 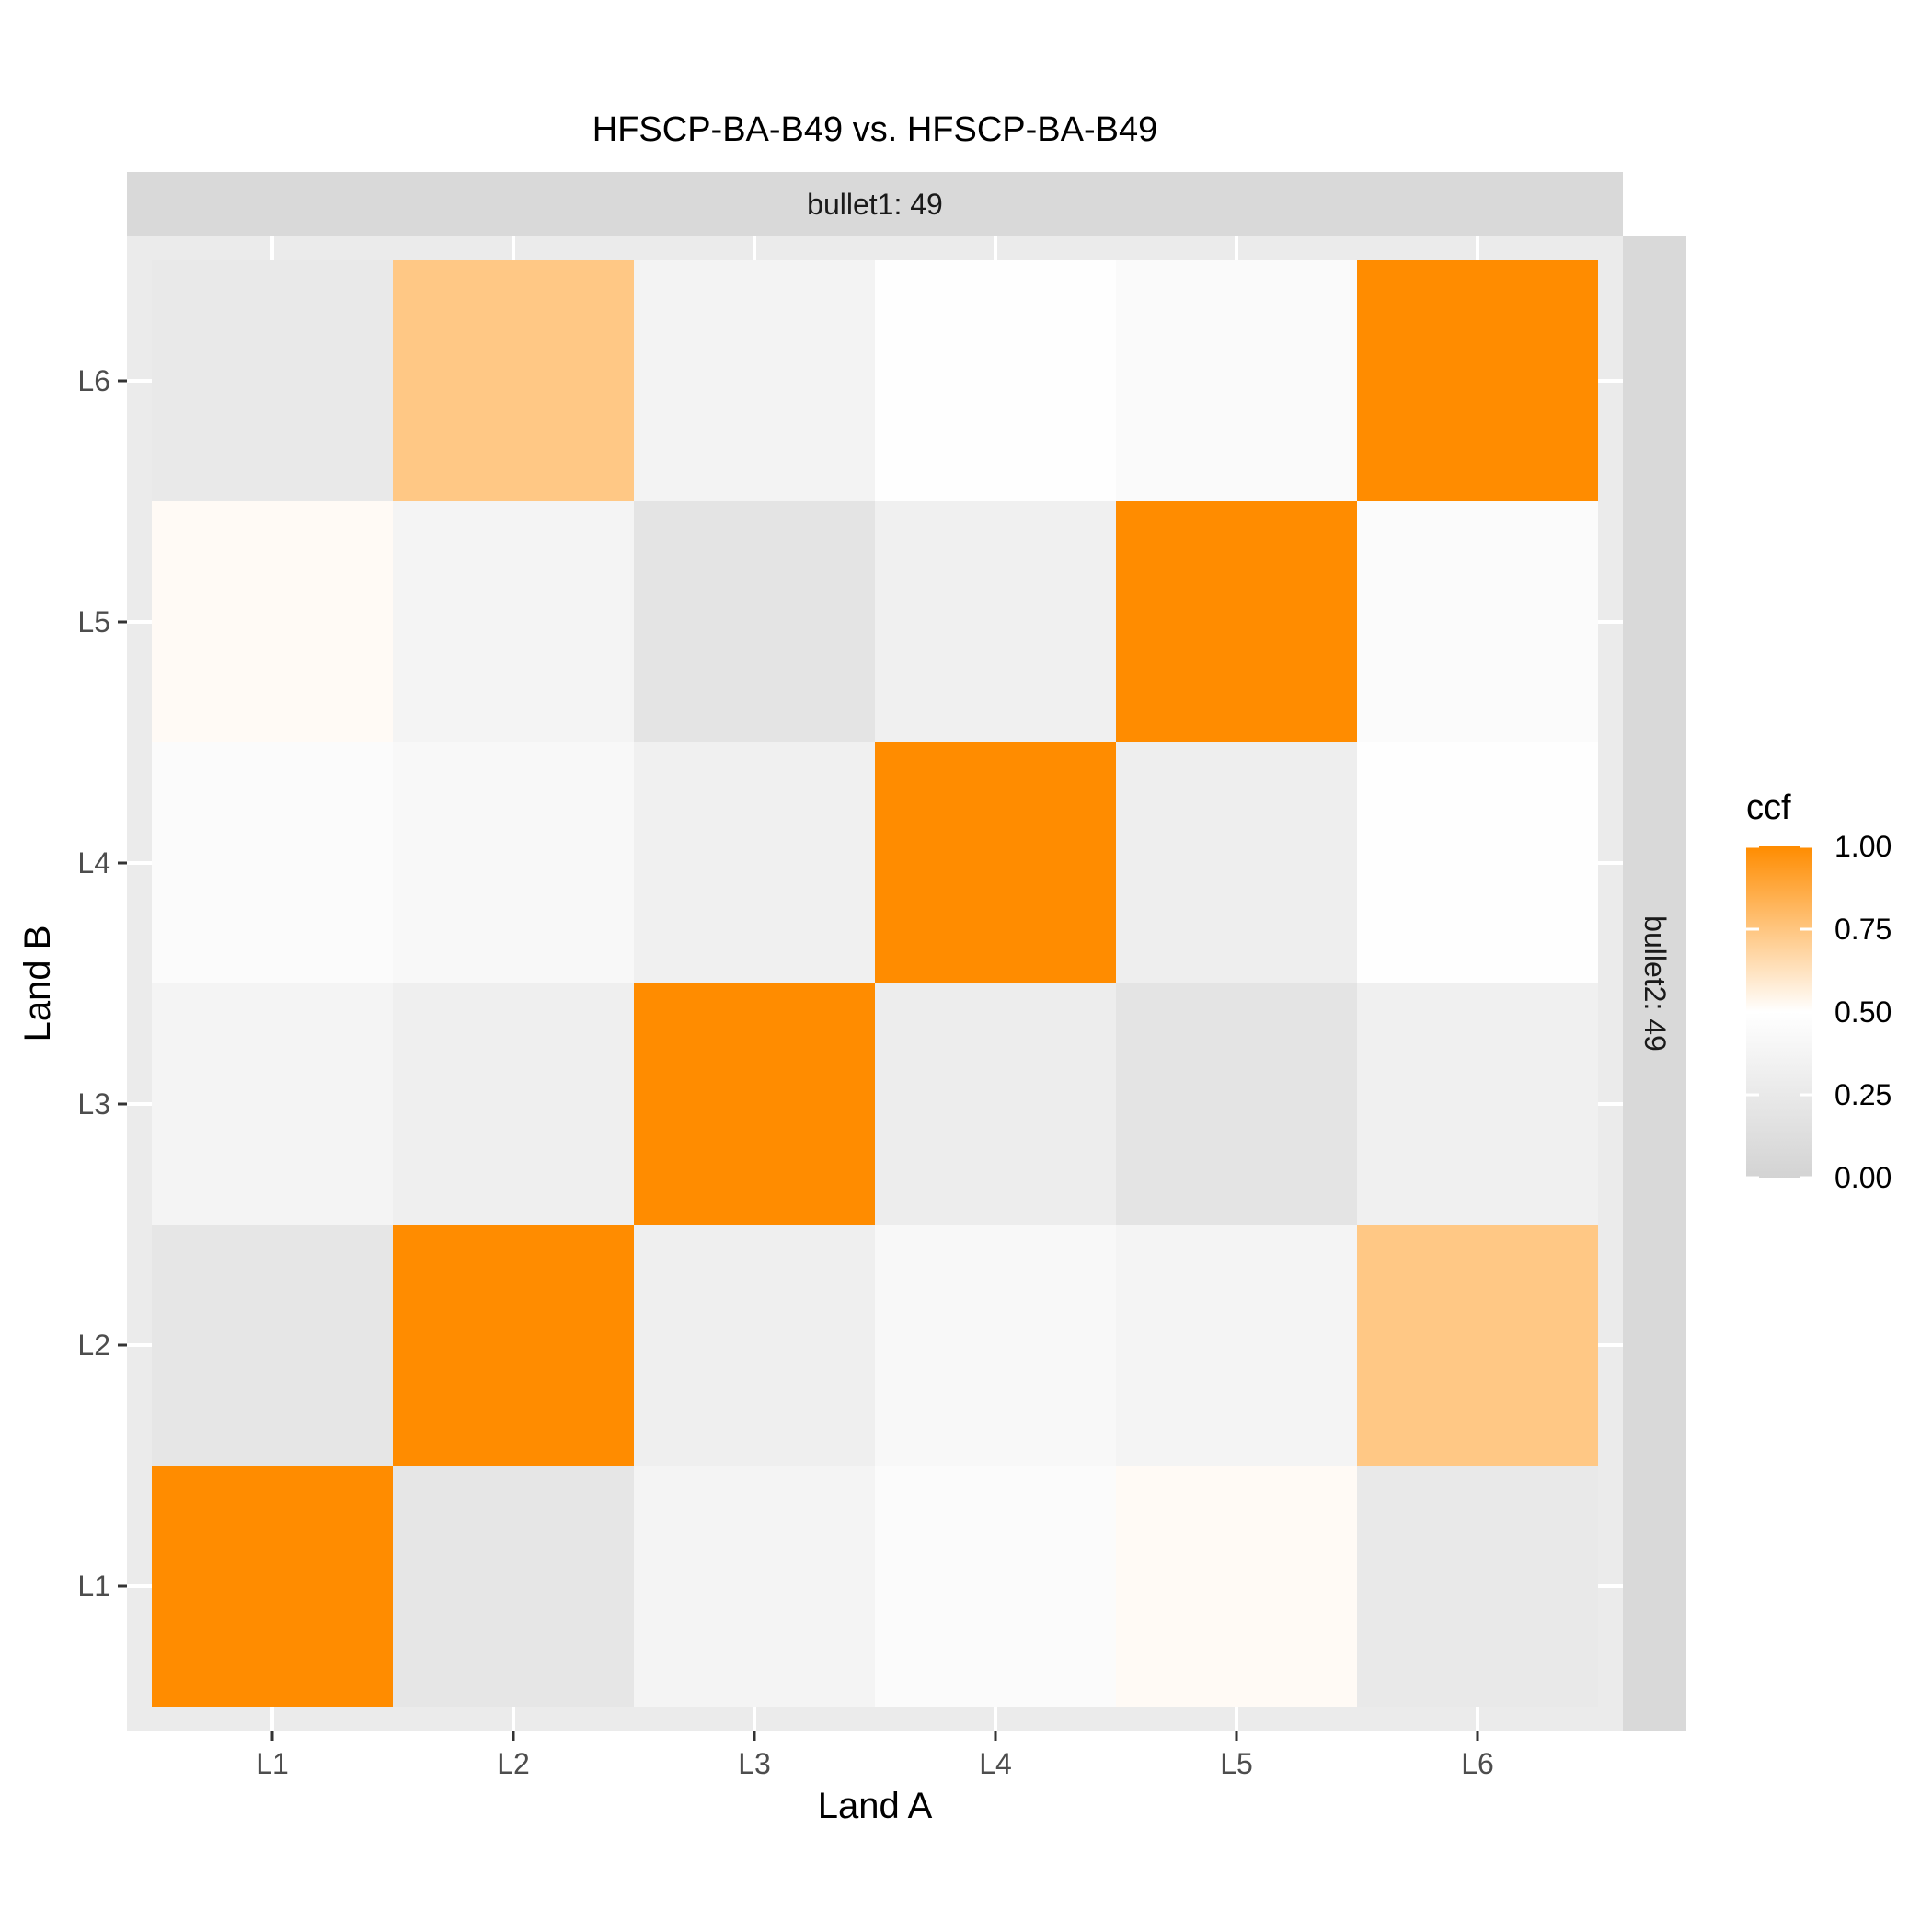 What do you see at coordinates (272, 862) in the screenshot?
I see `heatmap-cell-L1-L4` at bounding box center [272, 862].